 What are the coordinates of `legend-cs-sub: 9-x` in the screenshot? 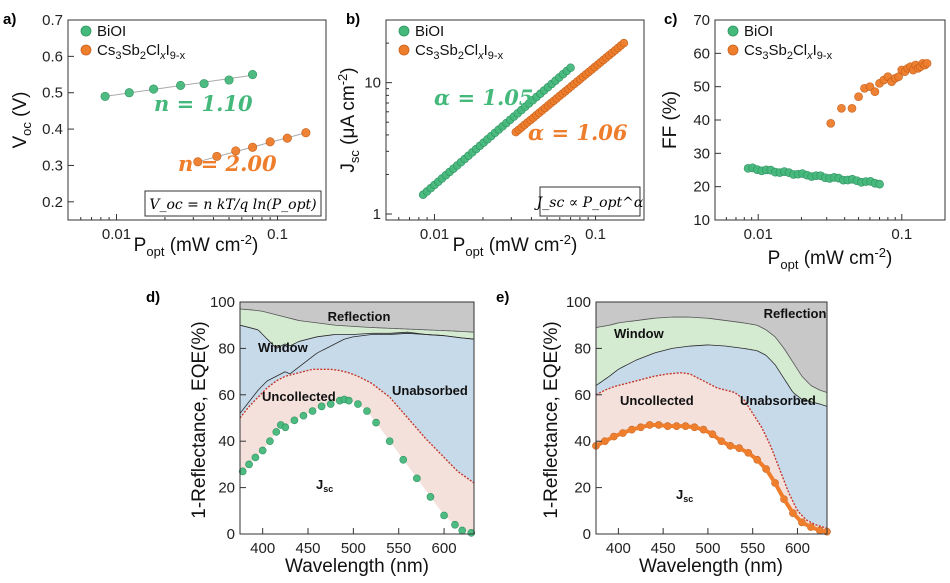 It's located at (178, 56).